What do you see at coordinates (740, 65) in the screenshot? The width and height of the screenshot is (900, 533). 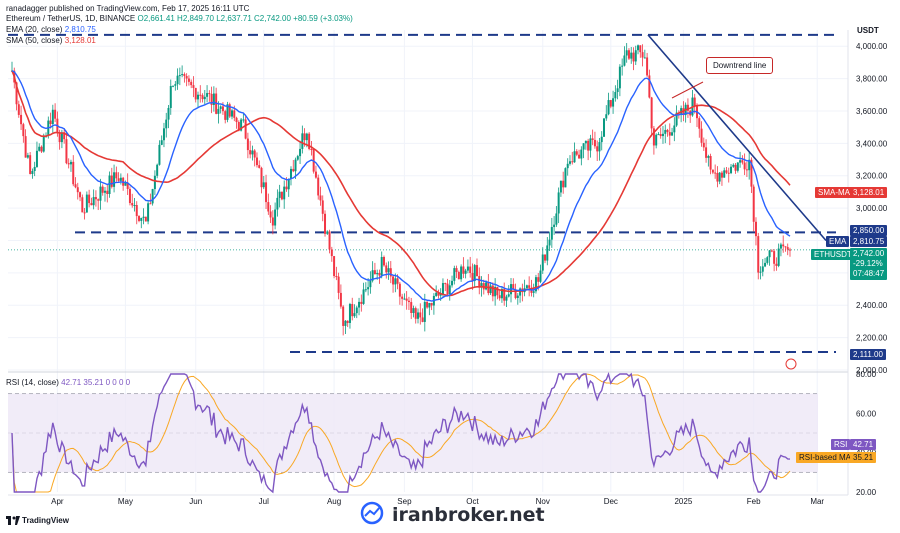 I see `downtrend-annotation: Downtrend line` at bounding box center [740, 65].